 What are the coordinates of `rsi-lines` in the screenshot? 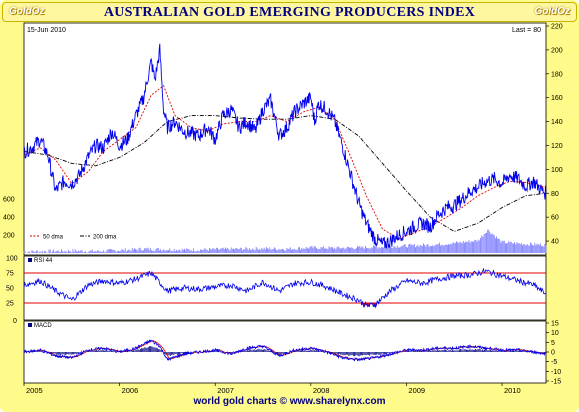 It's located at (285, 288).